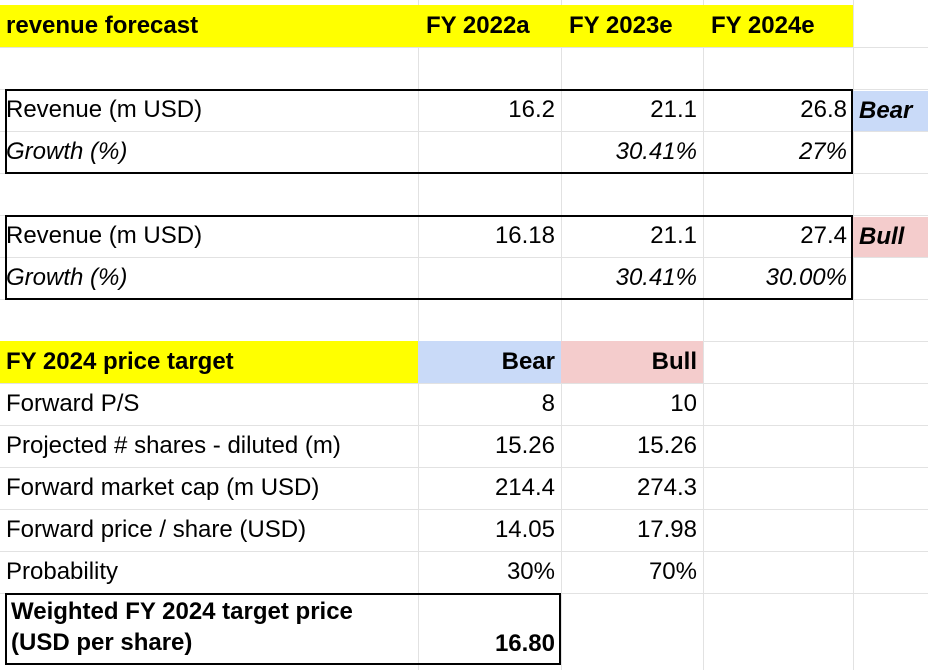 This screenshot has width=928, height=670. Describe the element at coordinates (683, 403) in the screenshot. I see `price-target-bull-value: 10` at that location.